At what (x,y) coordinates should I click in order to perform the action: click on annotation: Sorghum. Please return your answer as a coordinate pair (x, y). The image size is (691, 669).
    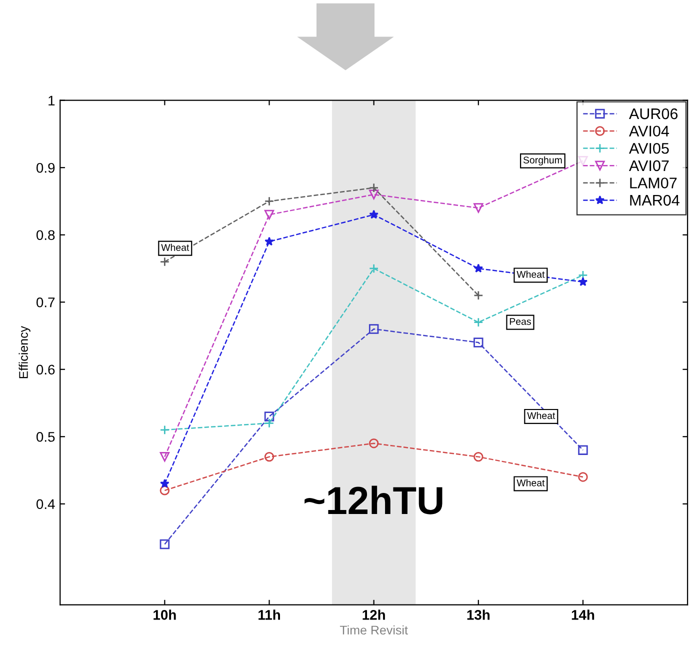
    Looking at the image, I should click on (542, 161).